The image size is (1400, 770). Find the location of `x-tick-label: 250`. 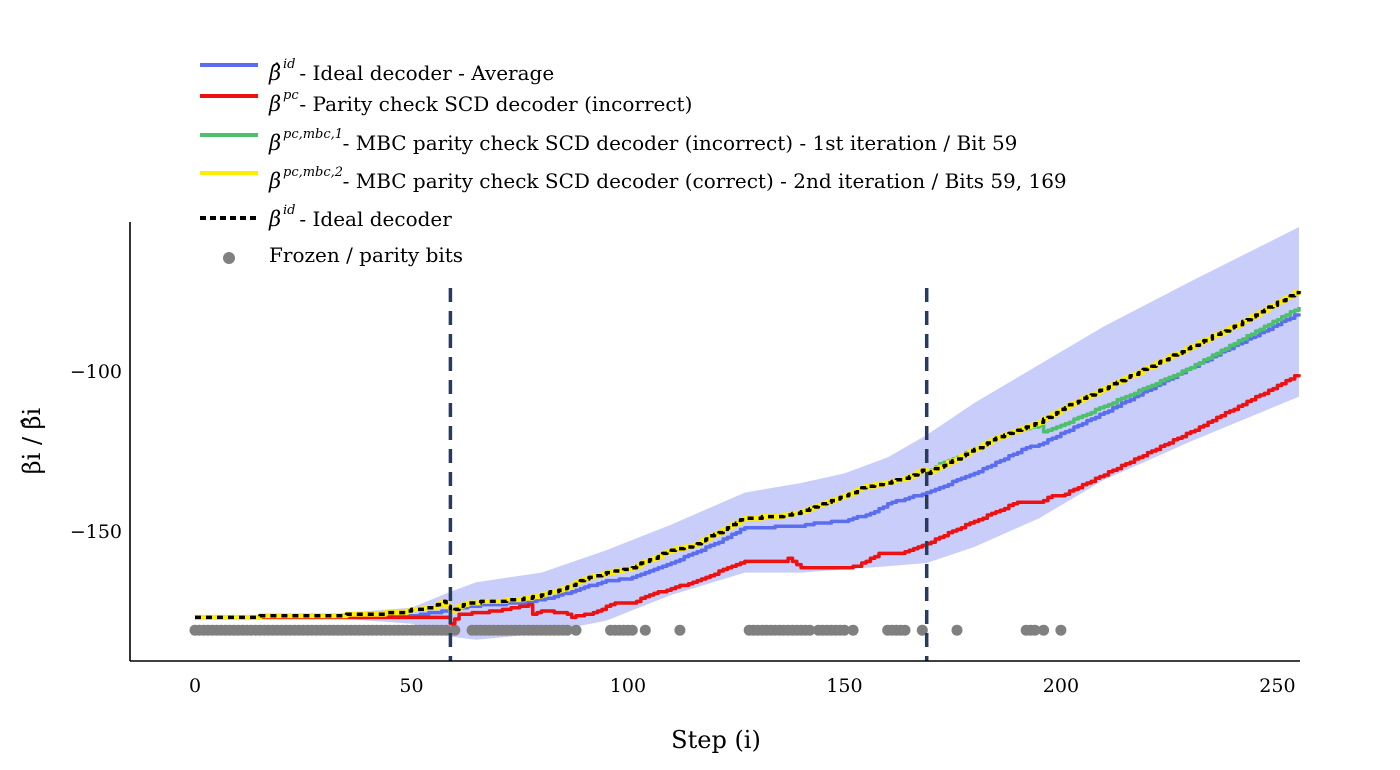

x-tick-label: 250 is located at coordinates (1277, 686).